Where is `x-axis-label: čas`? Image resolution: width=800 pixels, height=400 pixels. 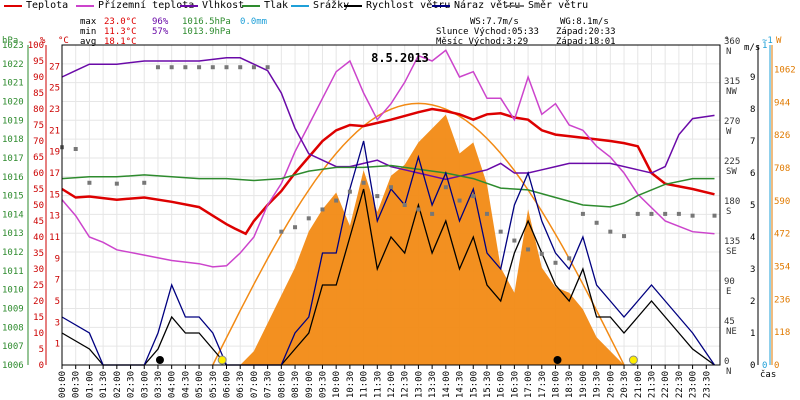
x-axis-label: čas is located at coordinates (768, 374).